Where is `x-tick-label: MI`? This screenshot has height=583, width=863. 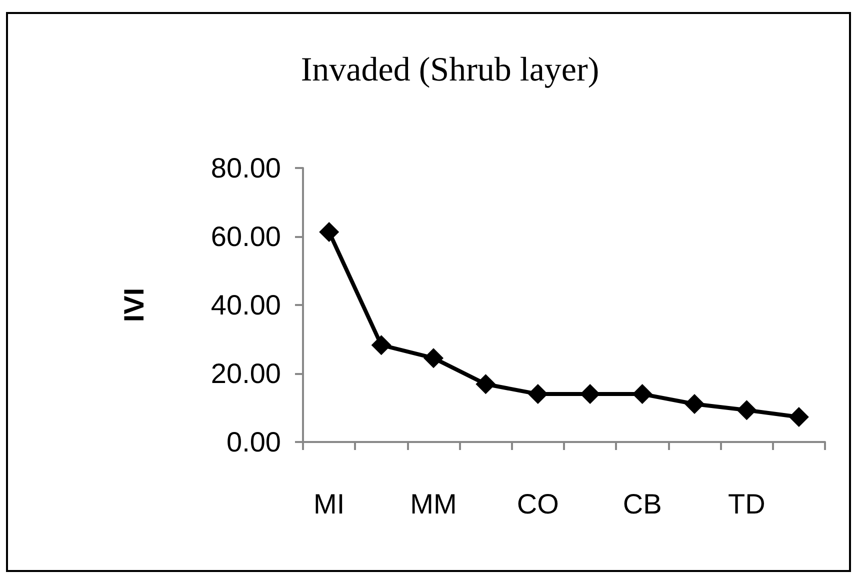
x-tick-label: MI is located at coordinates (329, 504).